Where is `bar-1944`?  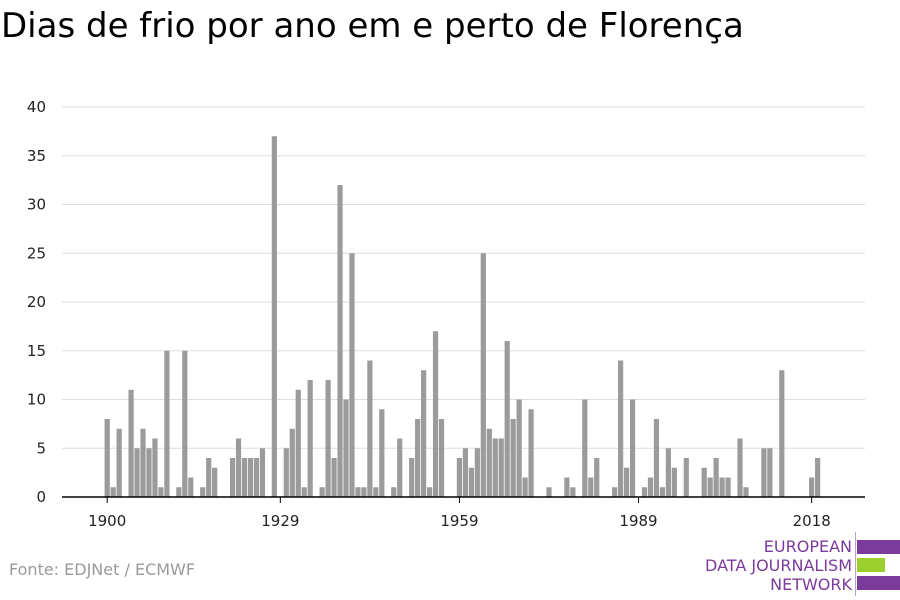
bar-1944 is located at coordinates (370, 428).